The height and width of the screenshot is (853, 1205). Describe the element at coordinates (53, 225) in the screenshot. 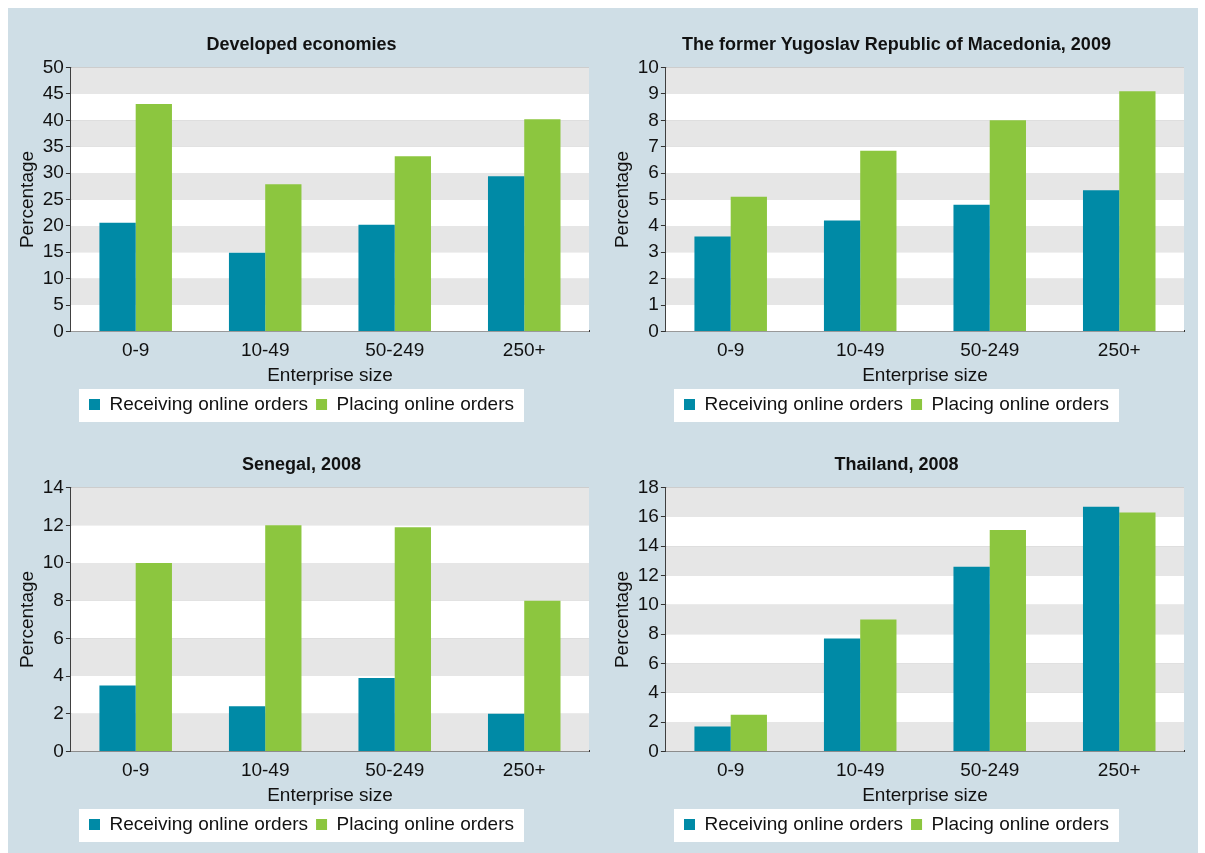

I see `y-tick-label: 20` at that location.